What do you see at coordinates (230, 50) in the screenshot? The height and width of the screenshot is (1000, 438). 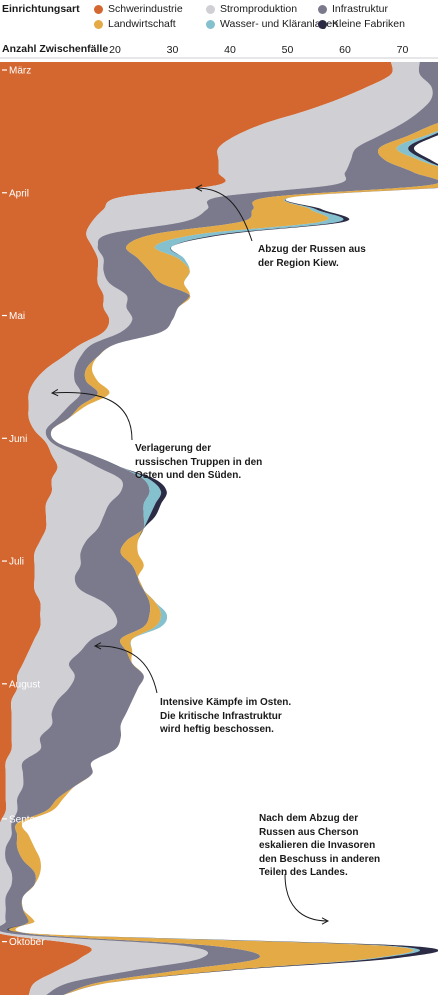 I see `x-tick-label: 40` at bounding box center [230, 50].